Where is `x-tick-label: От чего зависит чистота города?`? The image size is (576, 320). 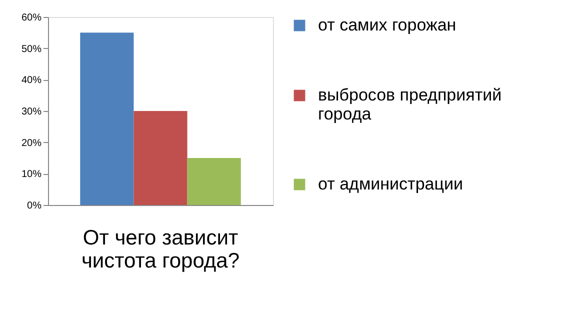 x-tick-label: От чего зависит чистота города? is located at coordinates (160, 249).